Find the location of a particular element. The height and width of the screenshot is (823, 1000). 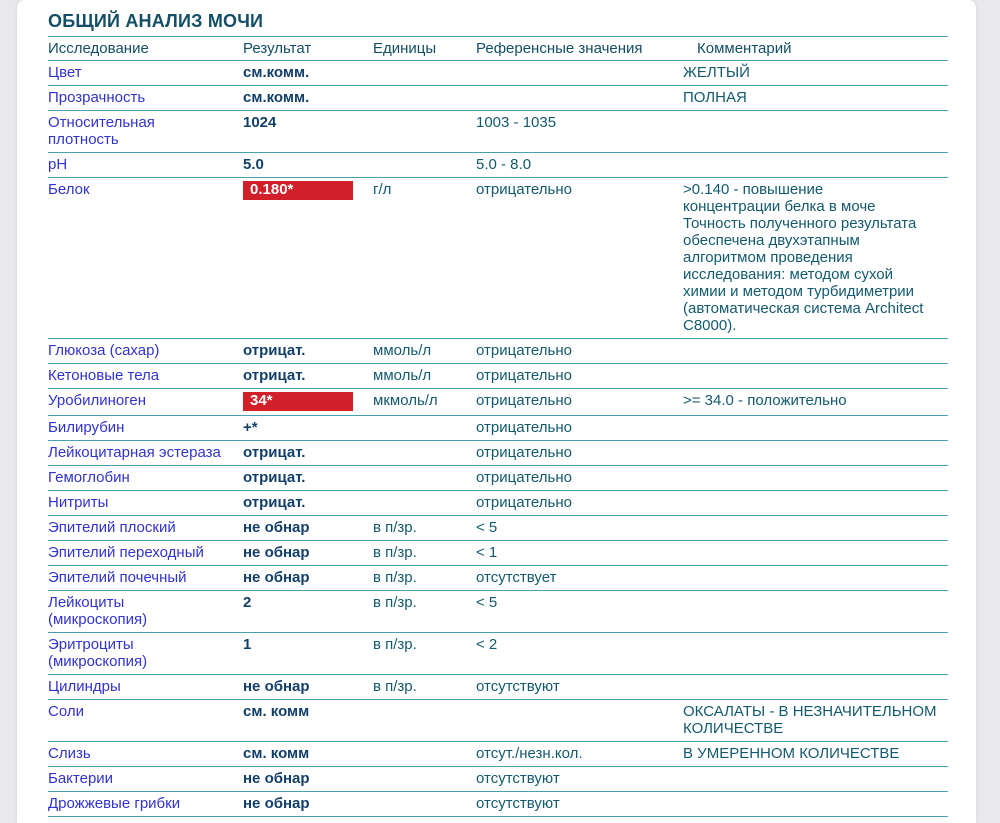

test-result: см. комм is located at coordinates (276, 711).